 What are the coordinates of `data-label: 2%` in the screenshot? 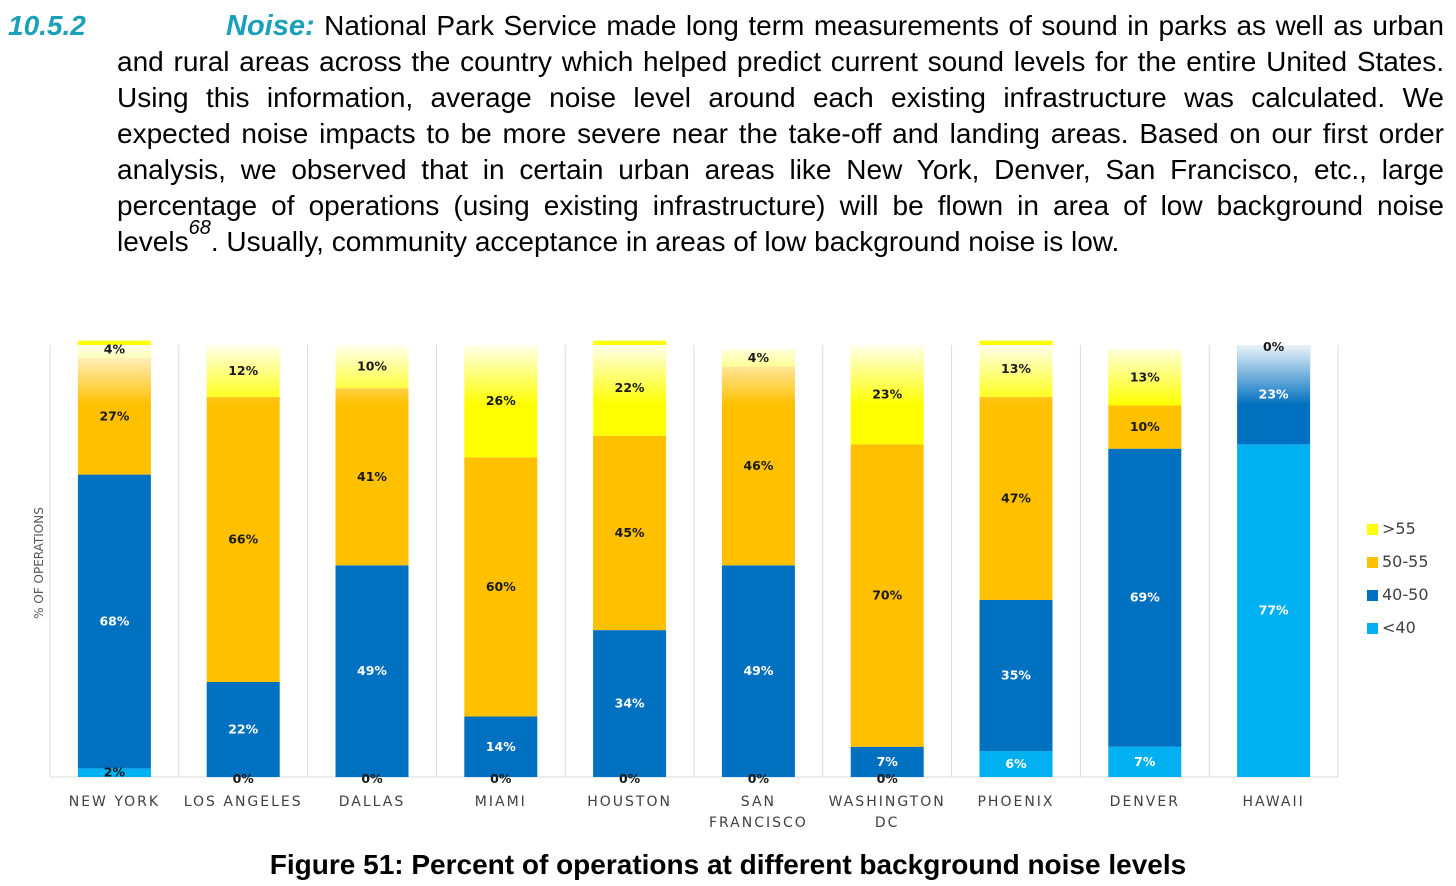 It's located at (115, 772).